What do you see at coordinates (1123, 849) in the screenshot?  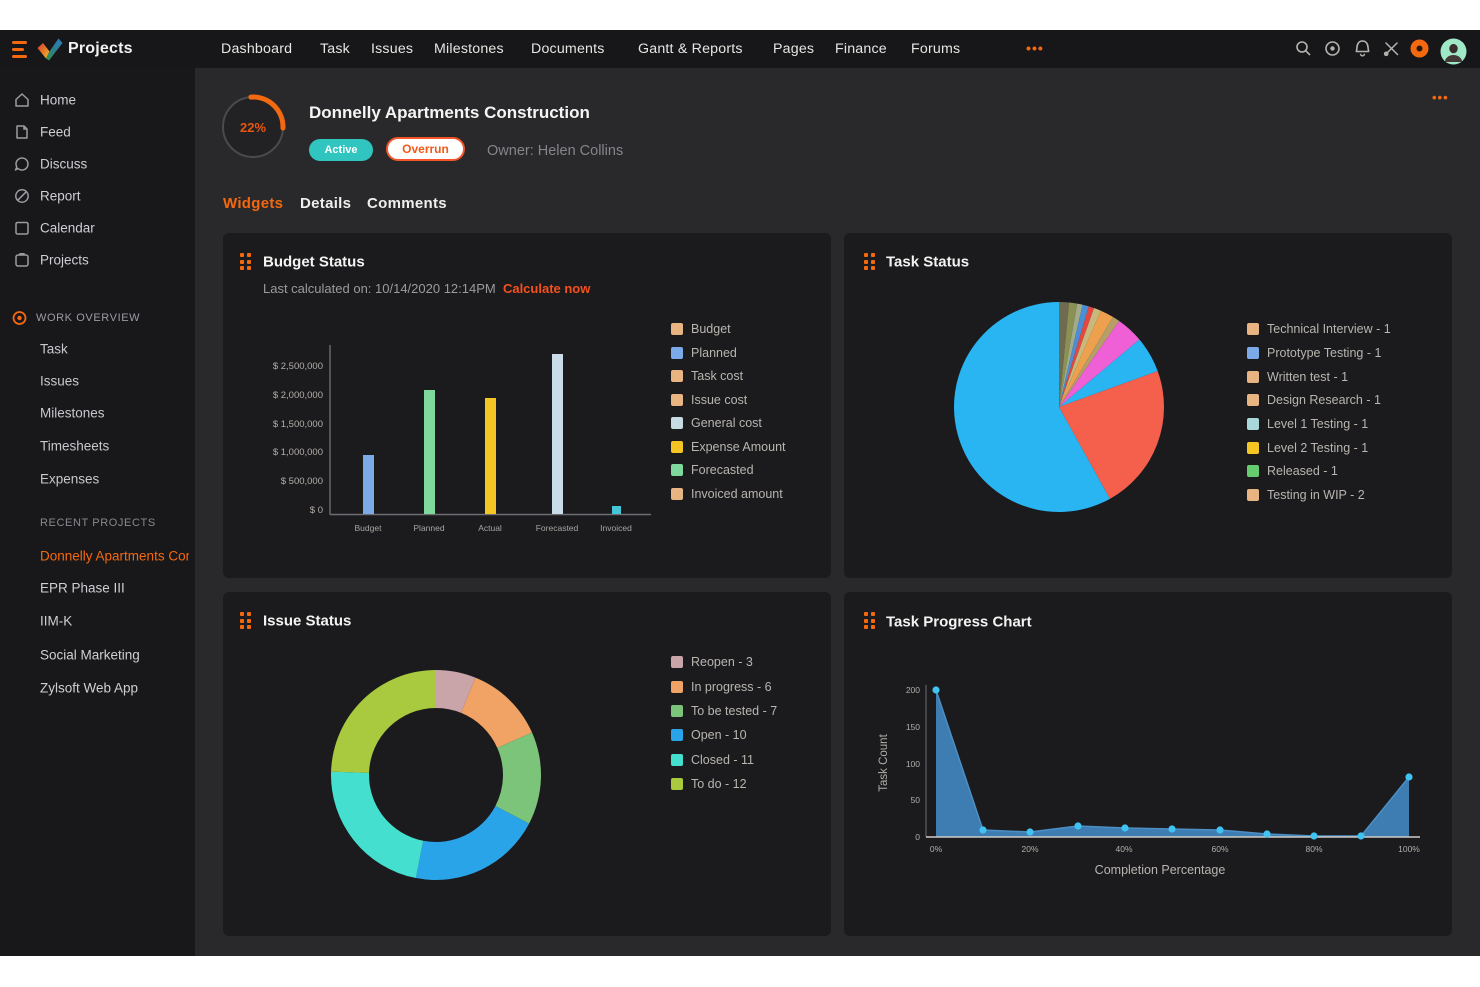 I see `svg-text: 40%` at bounding box center [1123, 849].